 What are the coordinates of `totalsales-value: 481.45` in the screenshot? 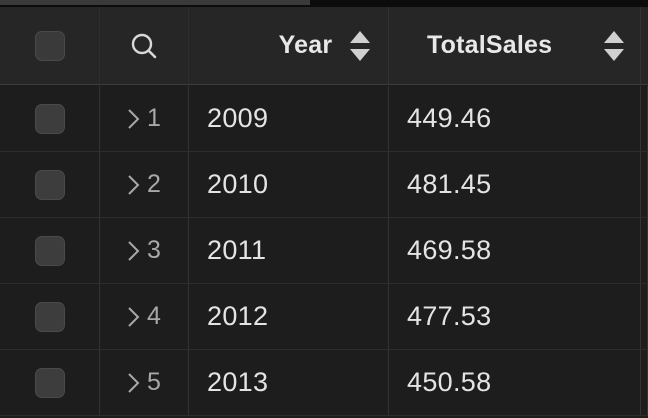 It's located at (449, 184).